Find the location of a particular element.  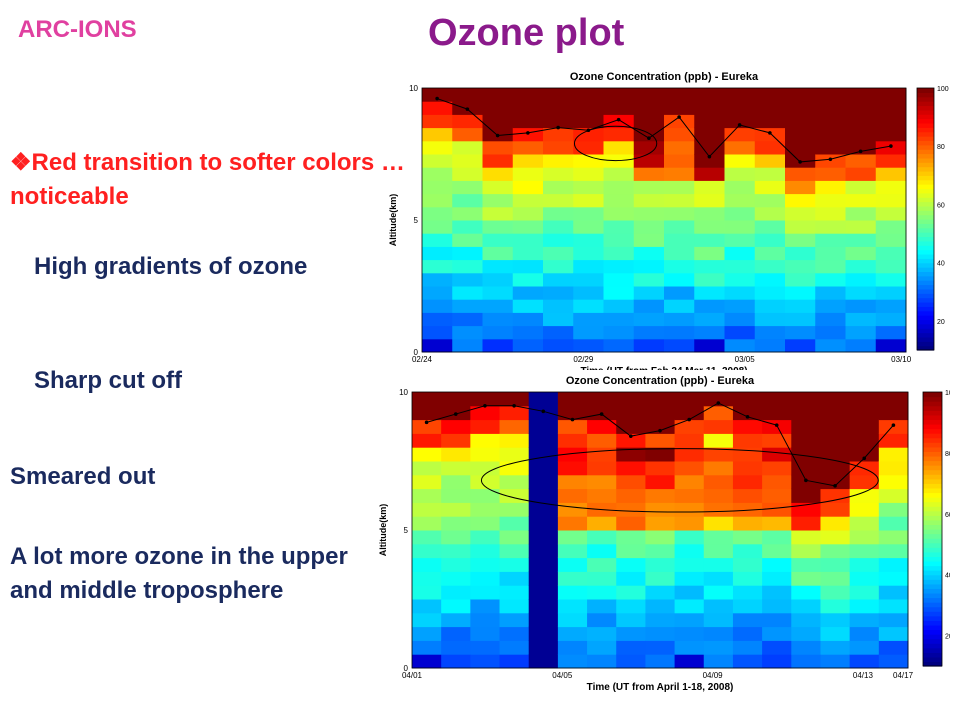

y-tick-label: 0 is located at coordinates (406, 668).